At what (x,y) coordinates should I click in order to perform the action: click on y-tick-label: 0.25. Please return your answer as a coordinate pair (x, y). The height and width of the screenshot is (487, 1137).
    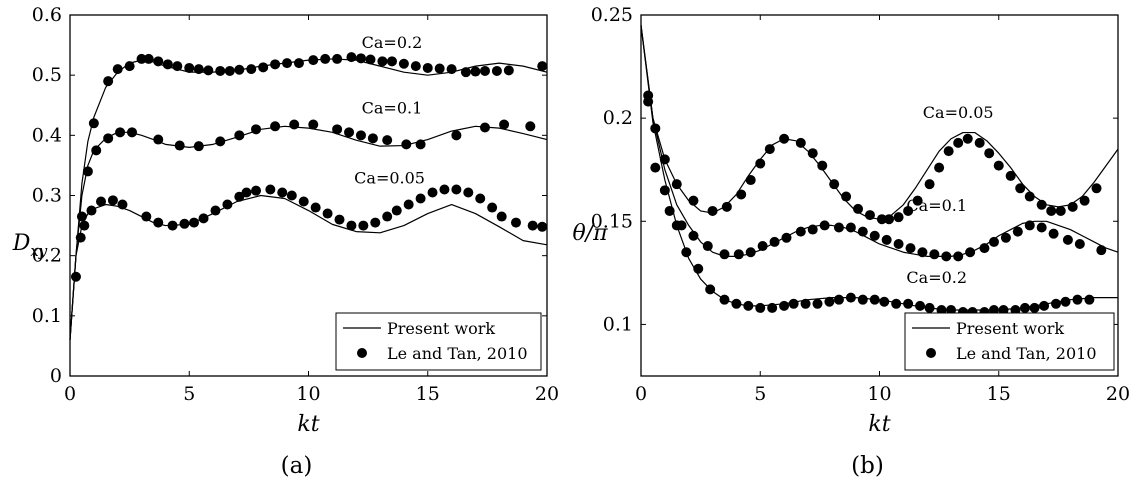
    Looking at the image, I should click on (612, 15).